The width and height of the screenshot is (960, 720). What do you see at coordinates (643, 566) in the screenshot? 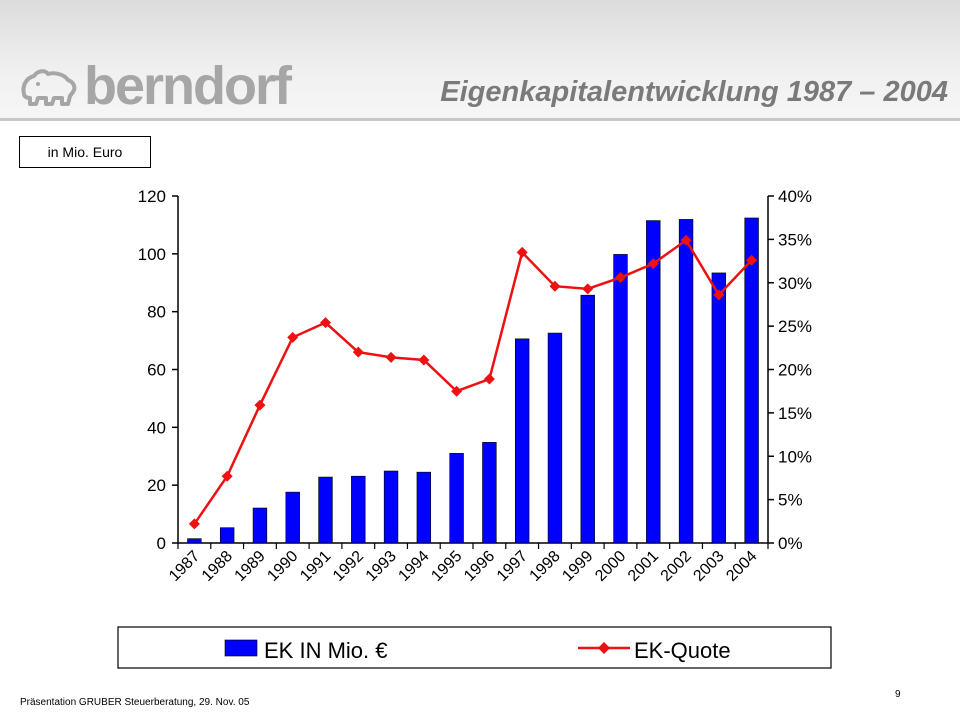
I see `x-tick-label: 2001` at bounding box center [643, 566].